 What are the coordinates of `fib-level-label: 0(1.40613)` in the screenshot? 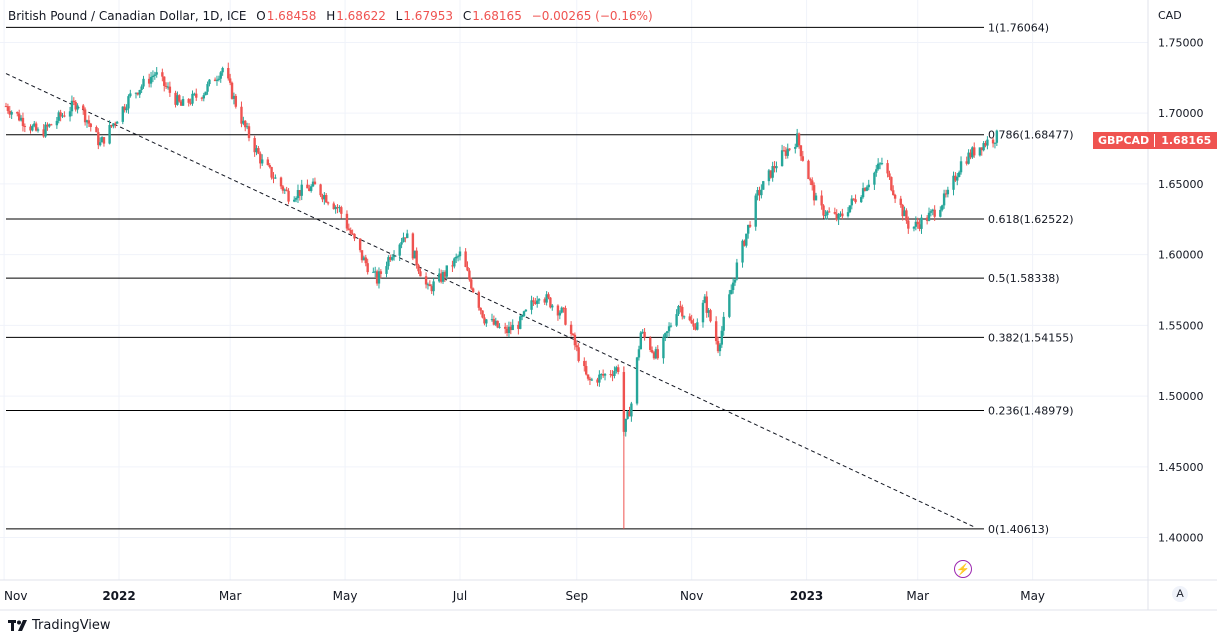 It's located at (1018, 529).